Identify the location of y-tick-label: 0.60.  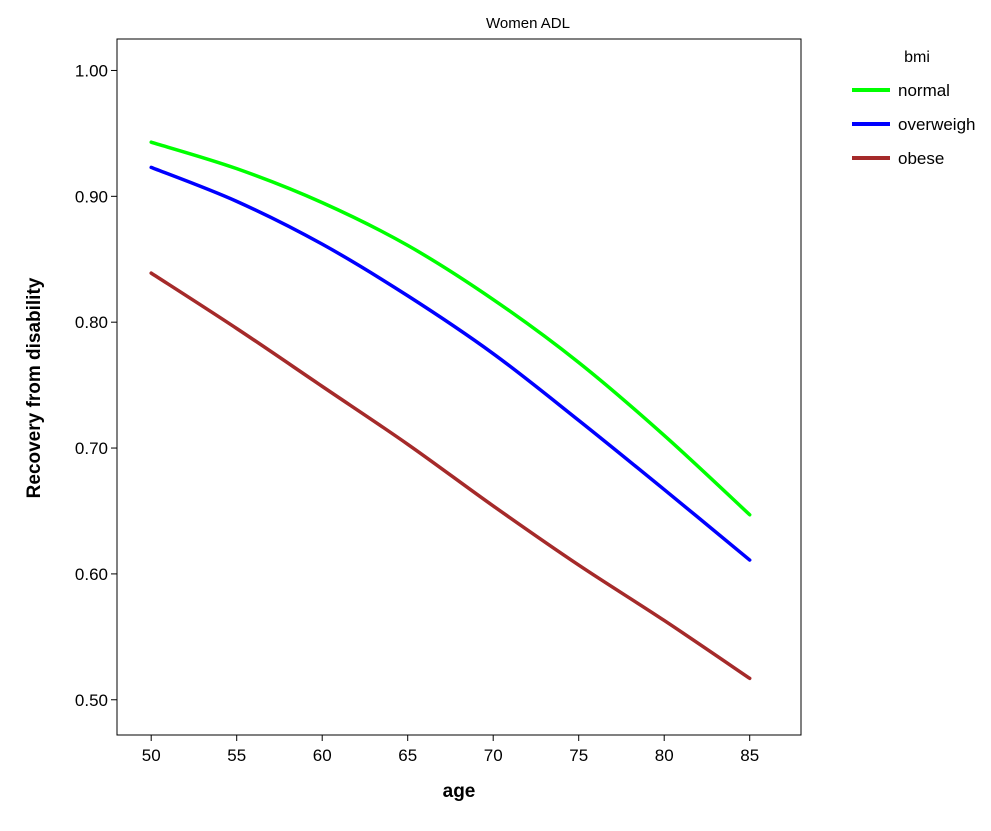
(91, 574).